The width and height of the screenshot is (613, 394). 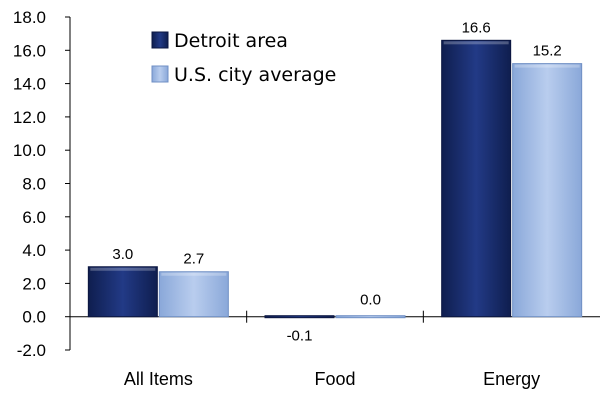 What do you see at coordinates (158, 379) in the screenshot?
I see `x-category-label: All Items` at bounding box center [158, 379].